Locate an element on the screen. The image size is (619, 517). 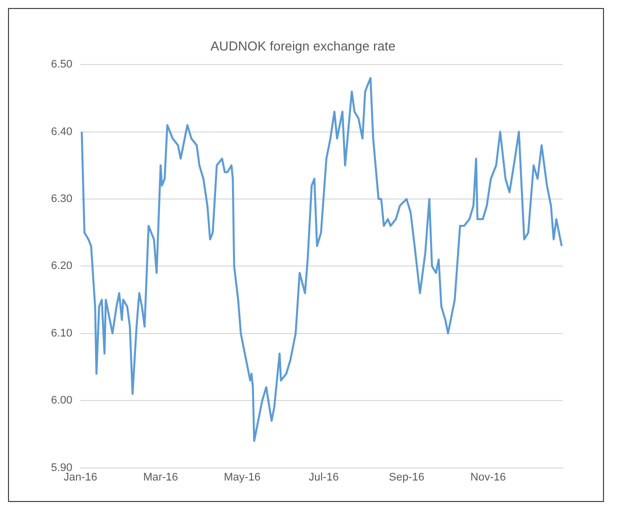
y-tick-label: 6.50 is located at coordinates (61, 64).